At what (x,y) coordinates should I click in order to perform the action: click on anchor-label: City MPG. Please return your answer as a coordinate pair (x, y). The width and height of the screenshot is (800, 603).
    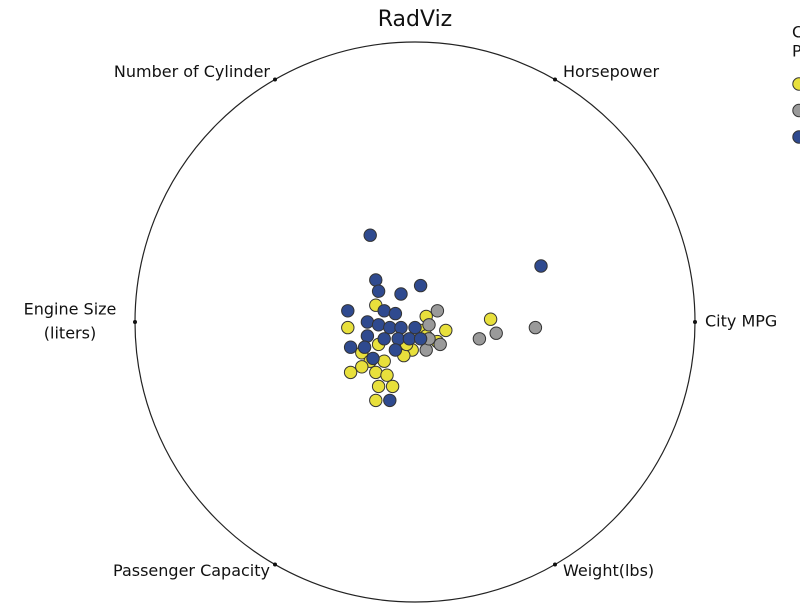
    Looking at the image, I should click on (741, 321).